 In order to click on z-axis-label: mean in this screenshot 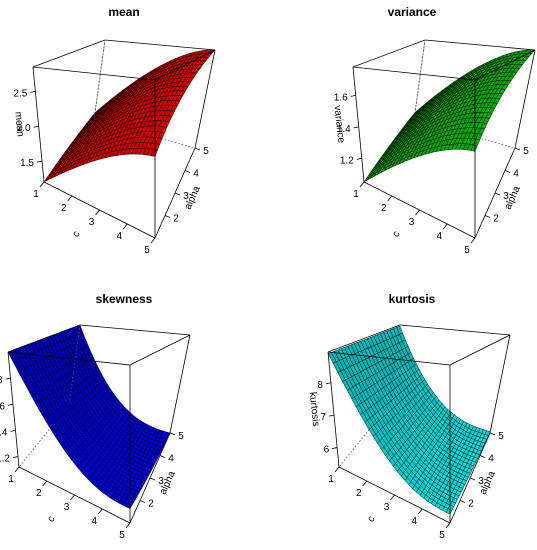, I will do `click(19, 124)`.